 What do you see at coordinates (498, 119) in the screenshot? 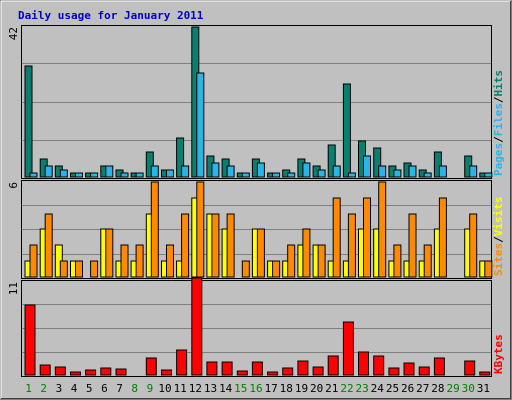
I see `hits-legend-entry: Files` at bounding box center [498, 119].